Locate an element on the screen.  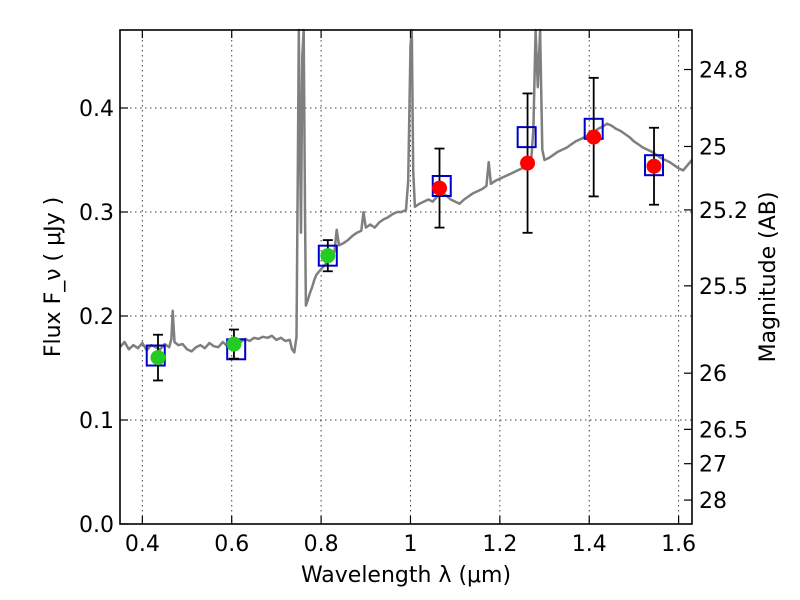
y2-tick-label: 25.2 is located at coordinates (723, 211).